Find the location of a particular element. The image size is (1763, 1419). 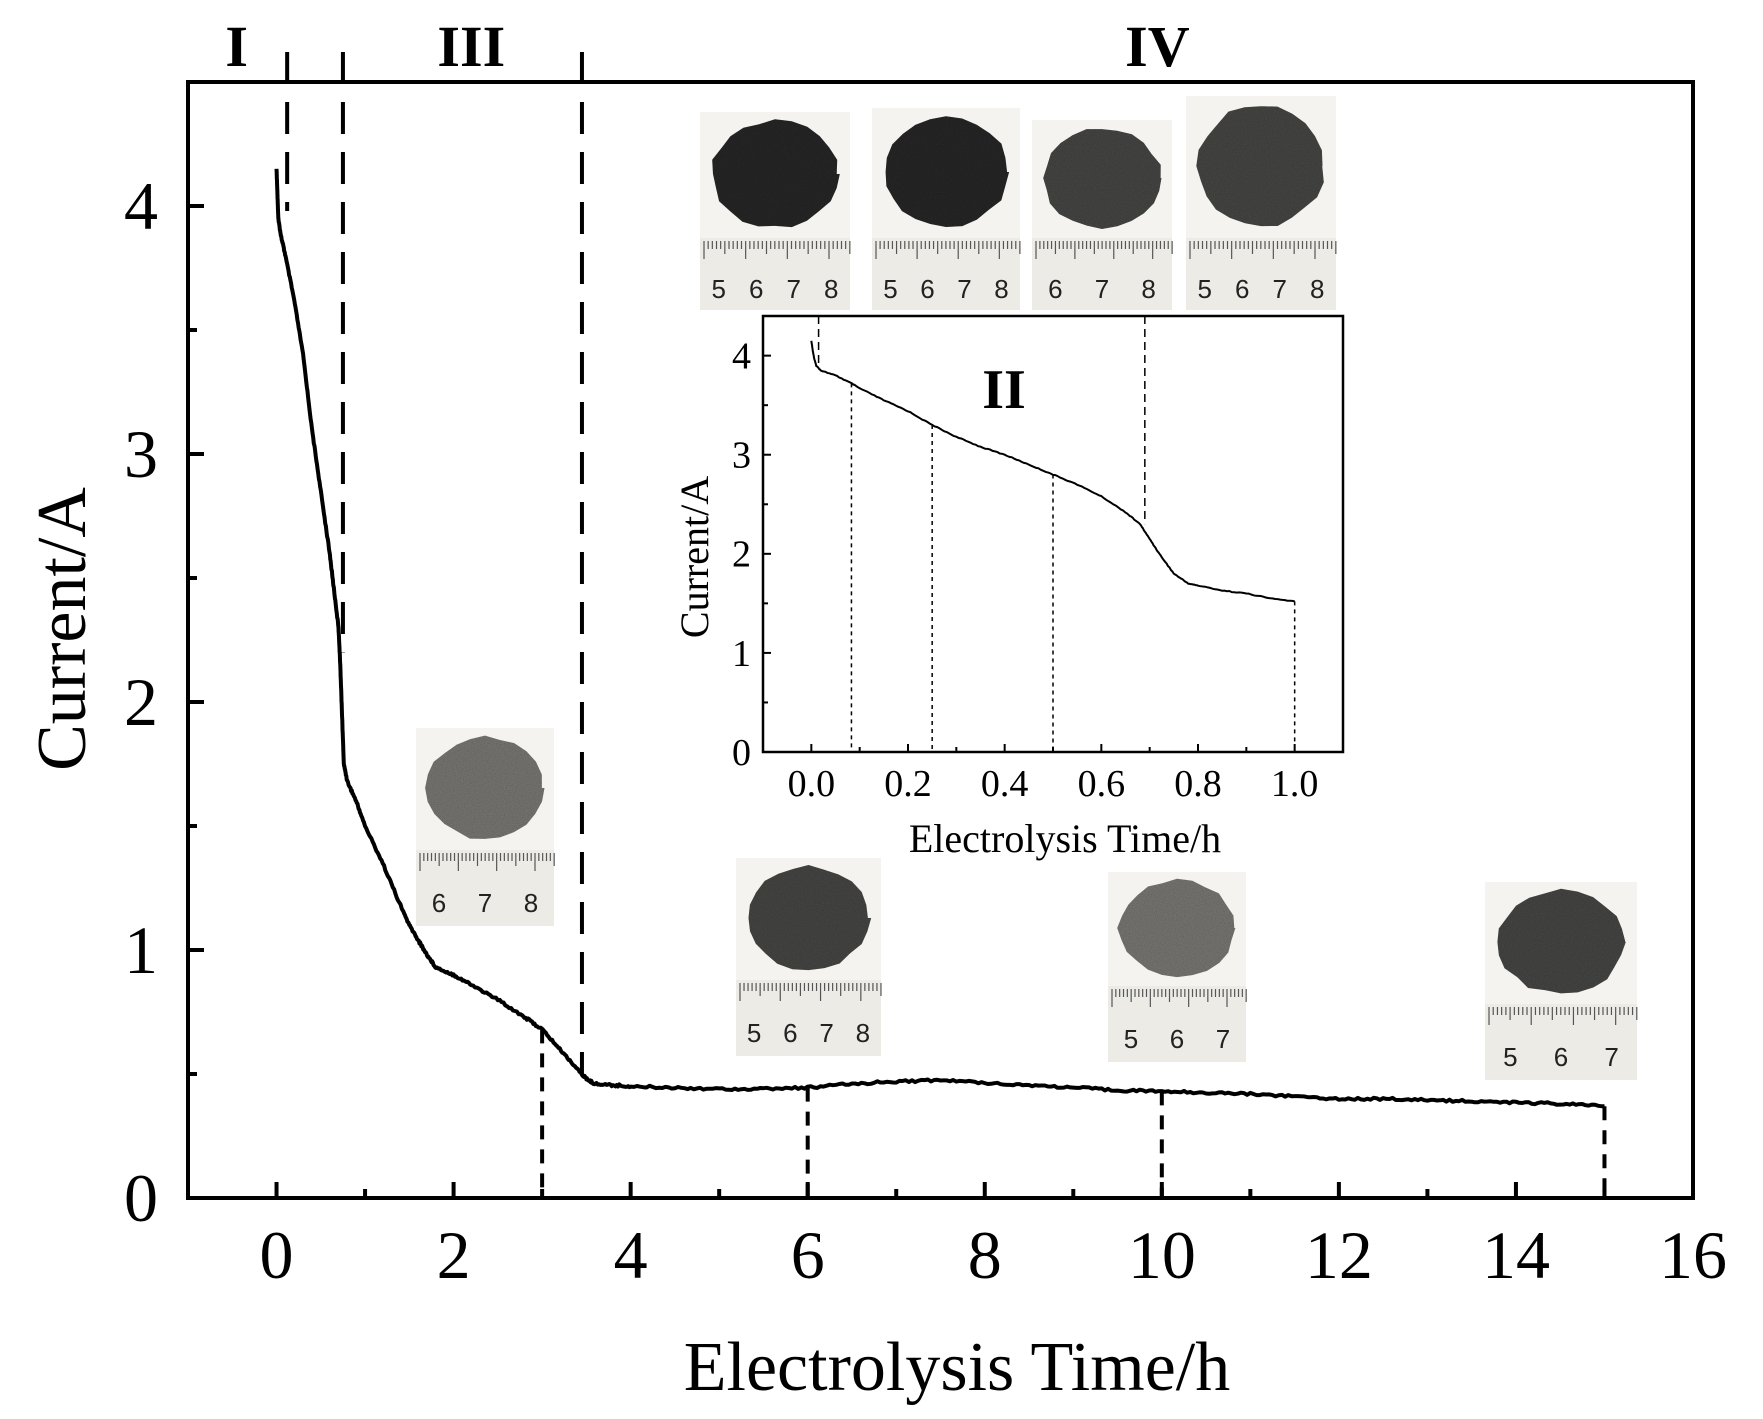

main-xtick-label: 0 is located at coordinates (277, 1255).